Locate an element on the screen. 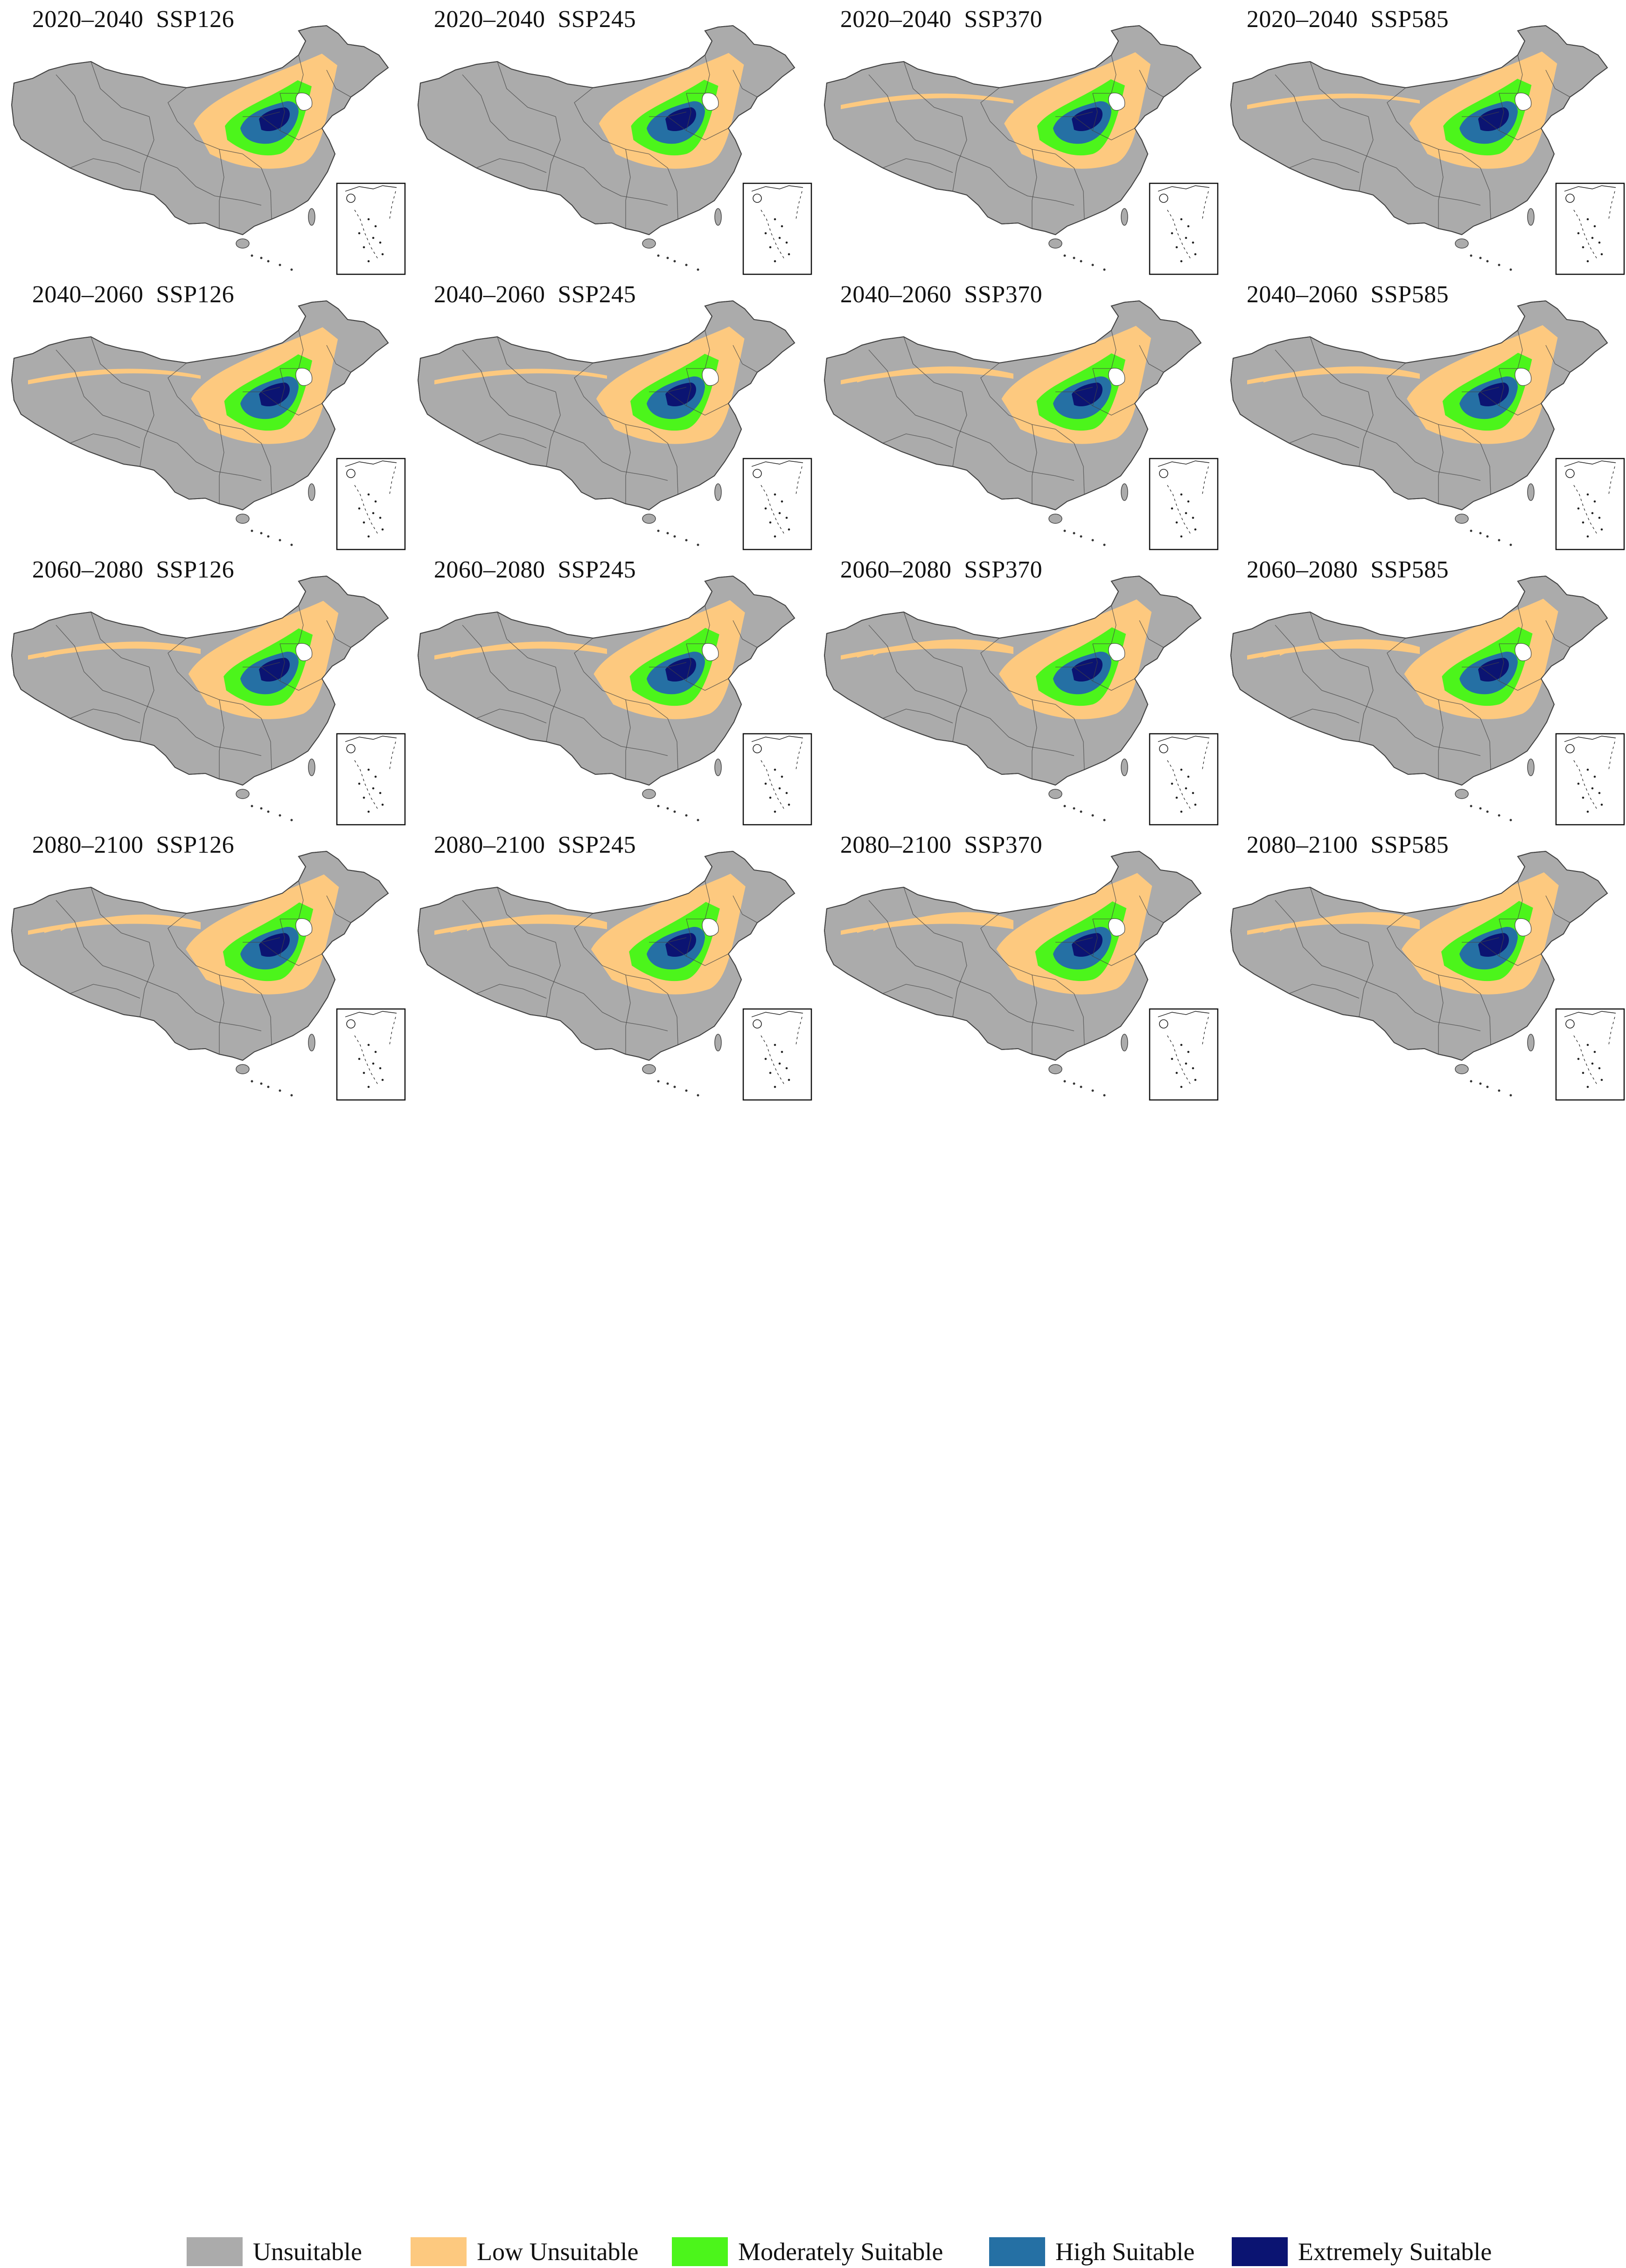 The width and height of the screenshot is (1626, 2268). map-panel: 2080–2100 SSP370 is located at coordinates (1016, 963).